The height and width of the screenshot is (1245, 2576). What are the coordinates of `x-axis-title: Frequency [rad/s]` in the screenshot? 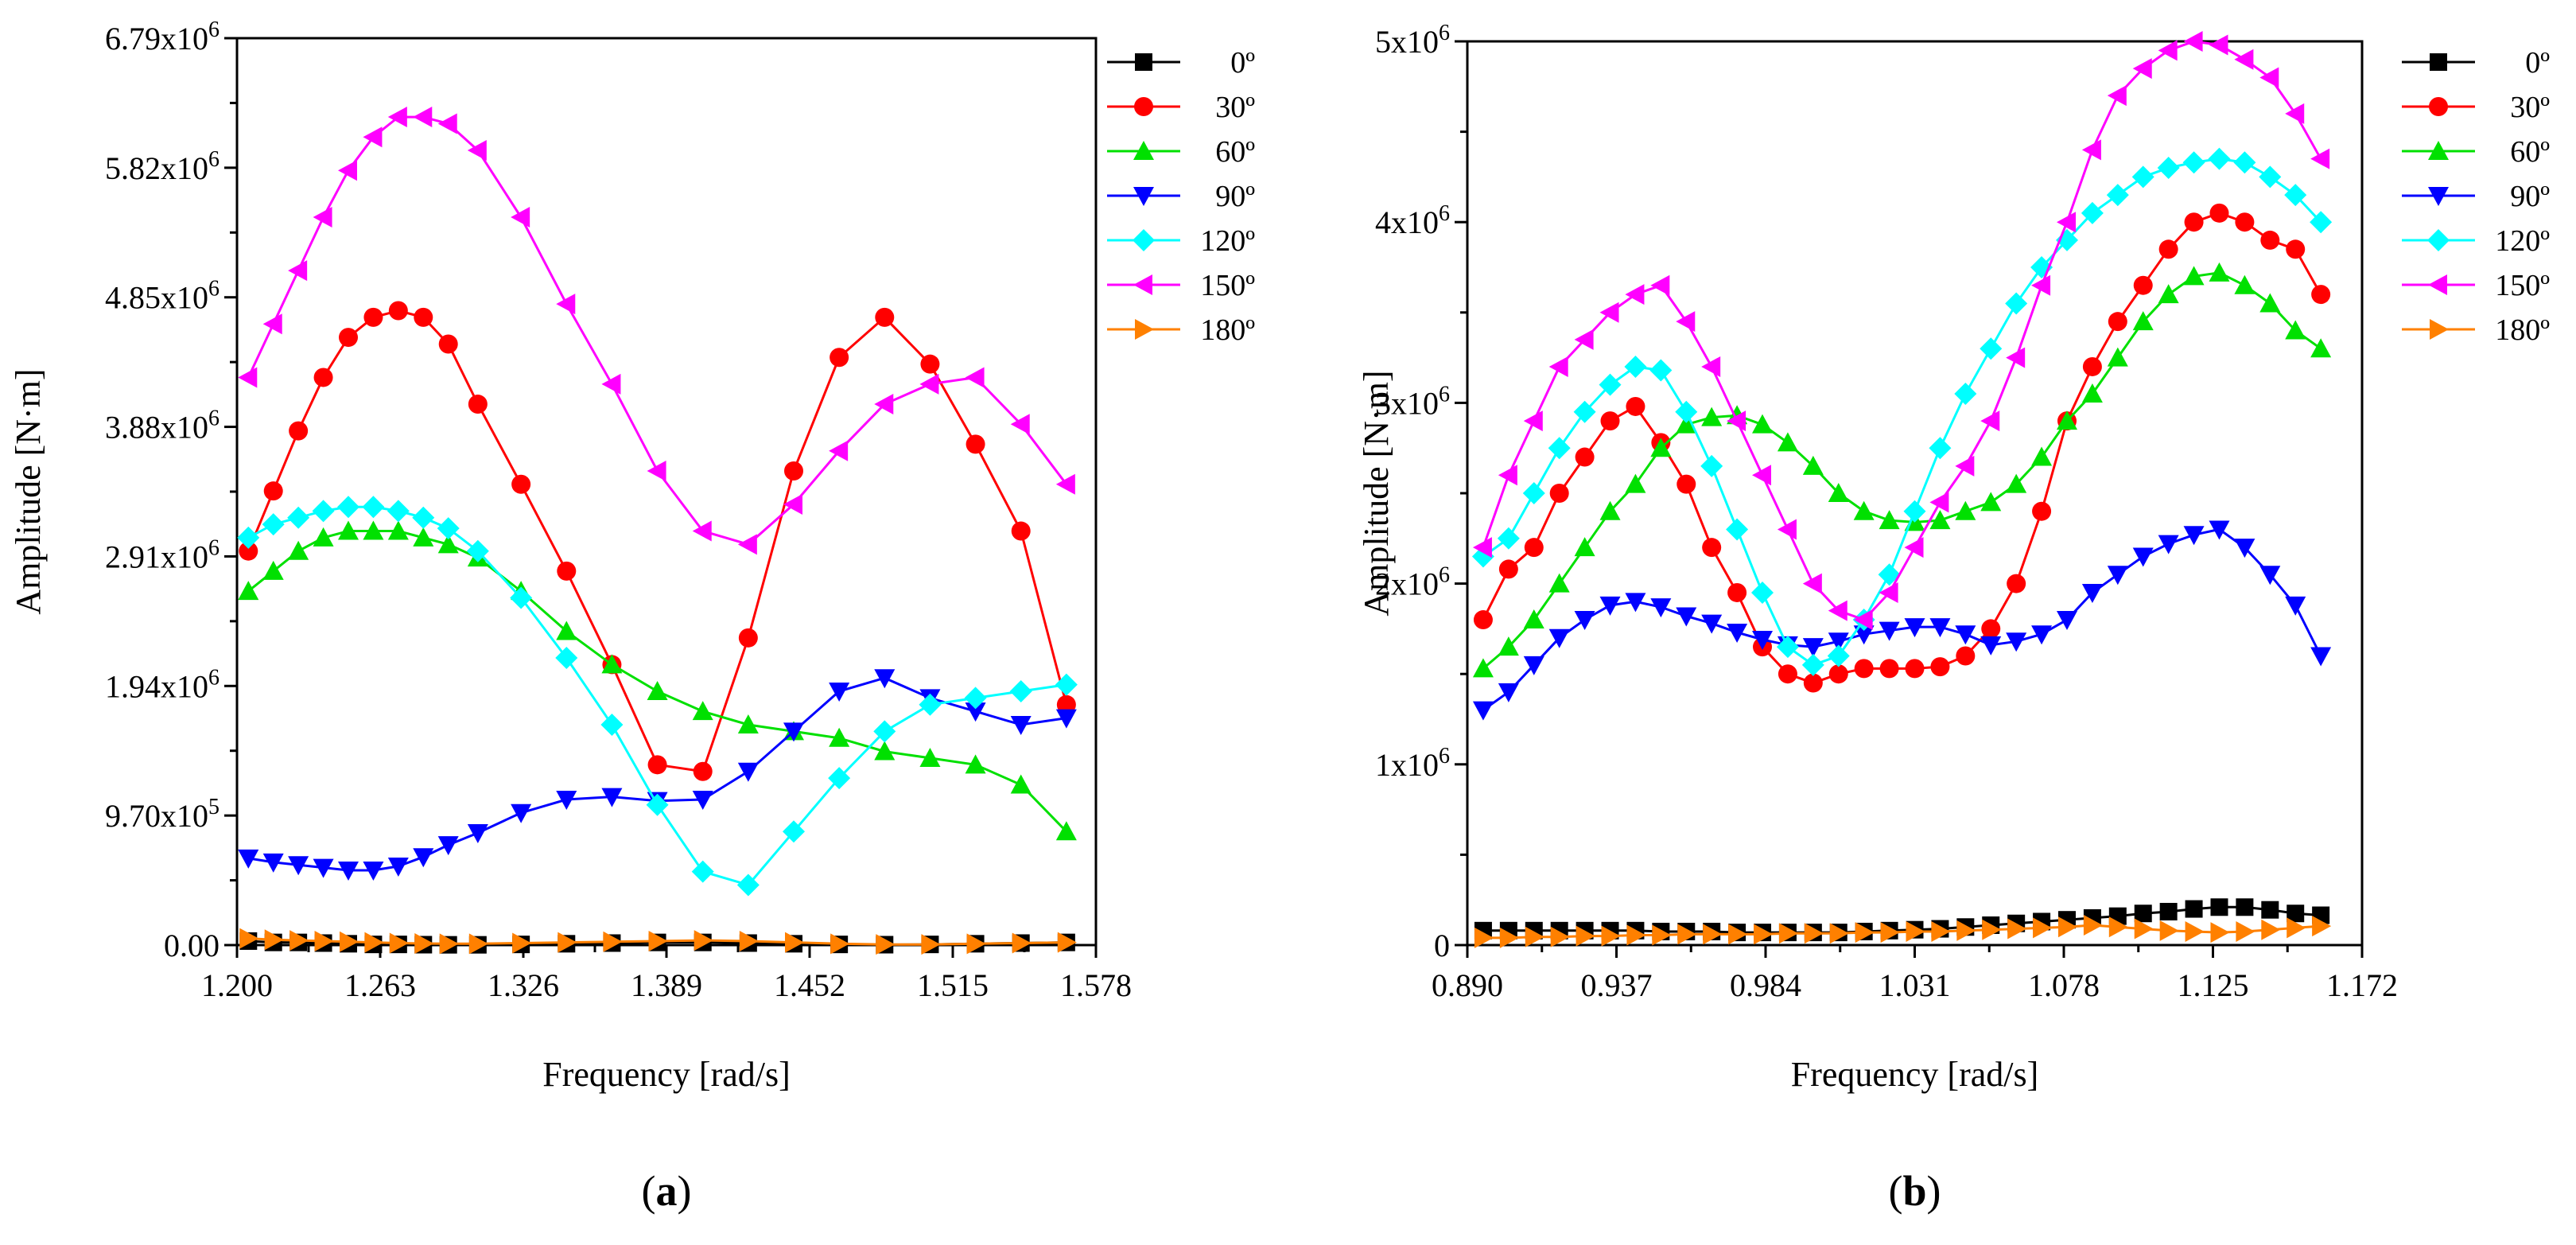 It's located at (666, 1074).